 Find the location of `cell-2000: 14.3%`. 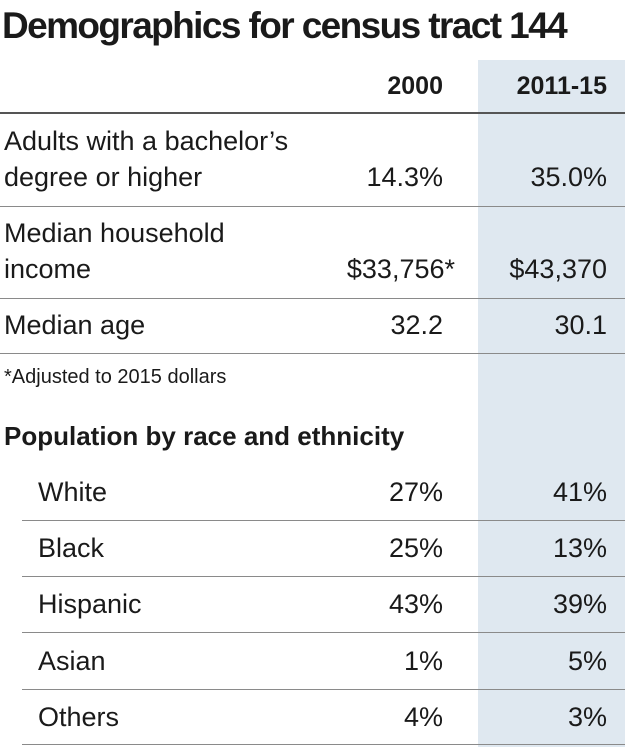

cell-2000: 14.3% is located at coordinates (404, 177).